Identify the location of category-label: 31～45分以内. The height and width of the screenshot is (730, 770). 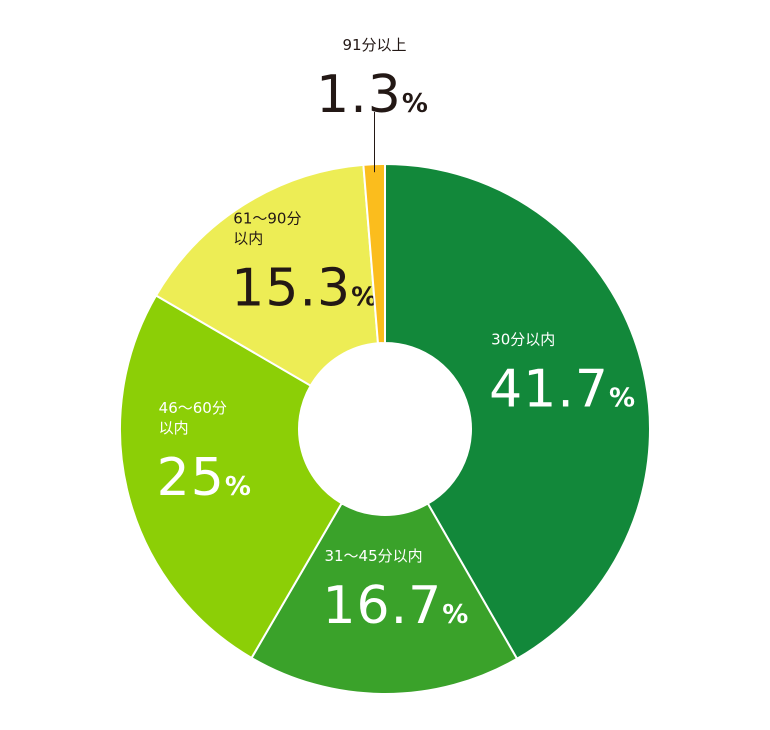
(373, 556).